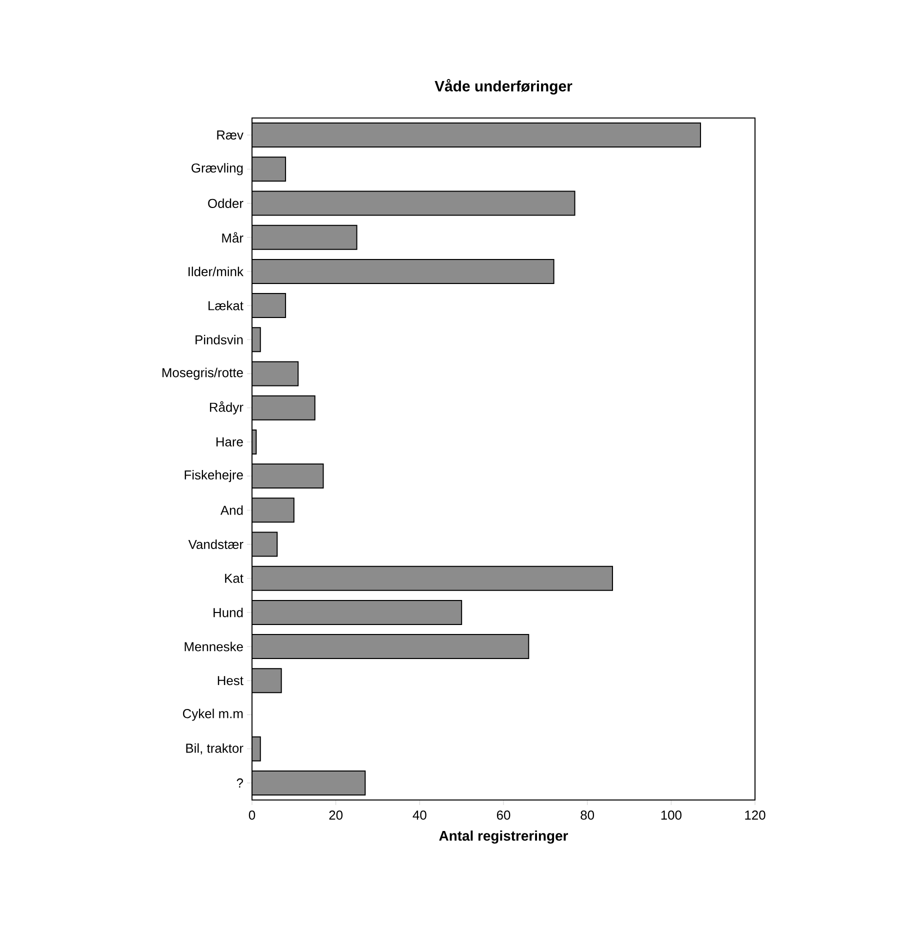 Image resolution: width=907 pixels, height=926 pixels. I want to click on y-tick-label: Odder, so click(226, 203).